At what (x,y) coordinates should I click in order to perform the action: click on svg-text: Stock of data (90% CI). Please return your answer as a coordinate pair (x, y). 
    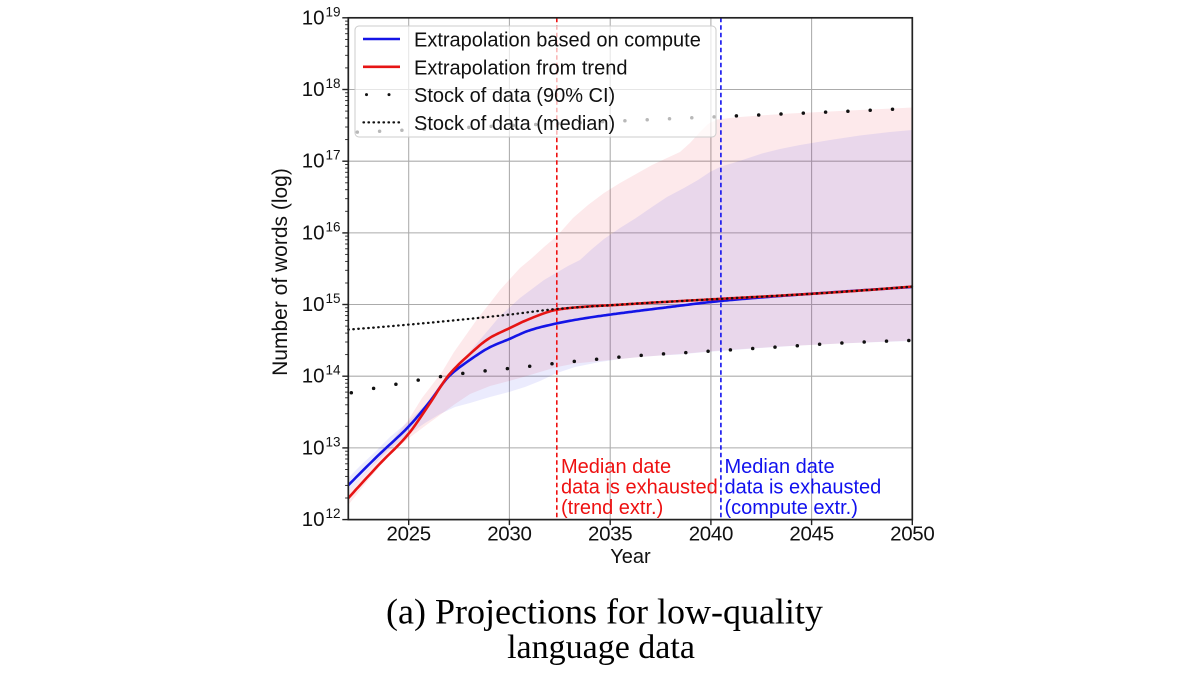
    Looking at the image, I should click on (514, 96).